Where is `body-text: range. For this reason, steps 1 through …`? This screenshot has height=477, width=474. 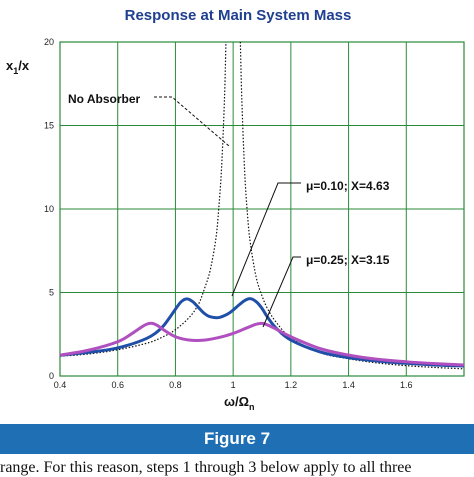 body-text: range. For this reason, steps 1 through … is located at coordinates (206, 467).